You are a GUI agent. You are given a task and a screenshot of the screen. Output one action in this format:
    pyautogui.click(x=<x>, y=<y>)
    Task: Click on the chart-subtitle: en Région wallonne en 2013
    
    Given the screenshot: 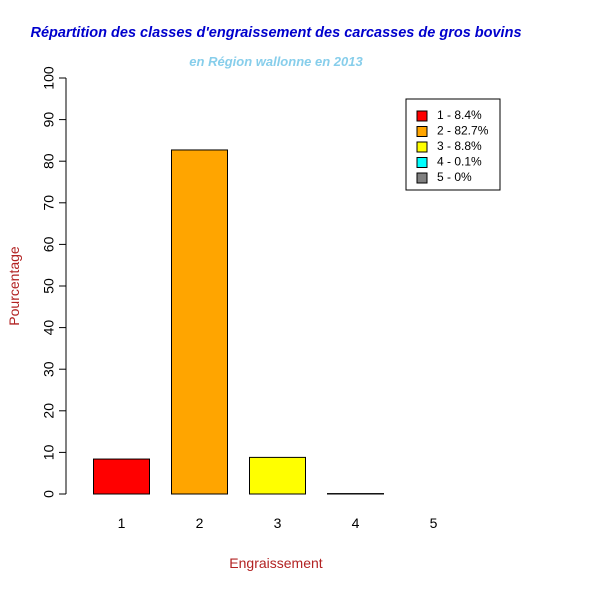 What is the action you would take?
    pyautogui.click(x=276, y=61)
    